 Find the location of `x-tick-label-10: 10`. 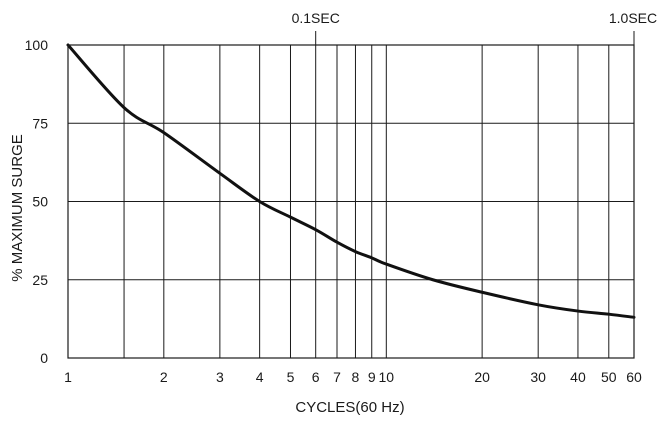

x-tick-label-10: 10 is located at coordinates (387, 377).